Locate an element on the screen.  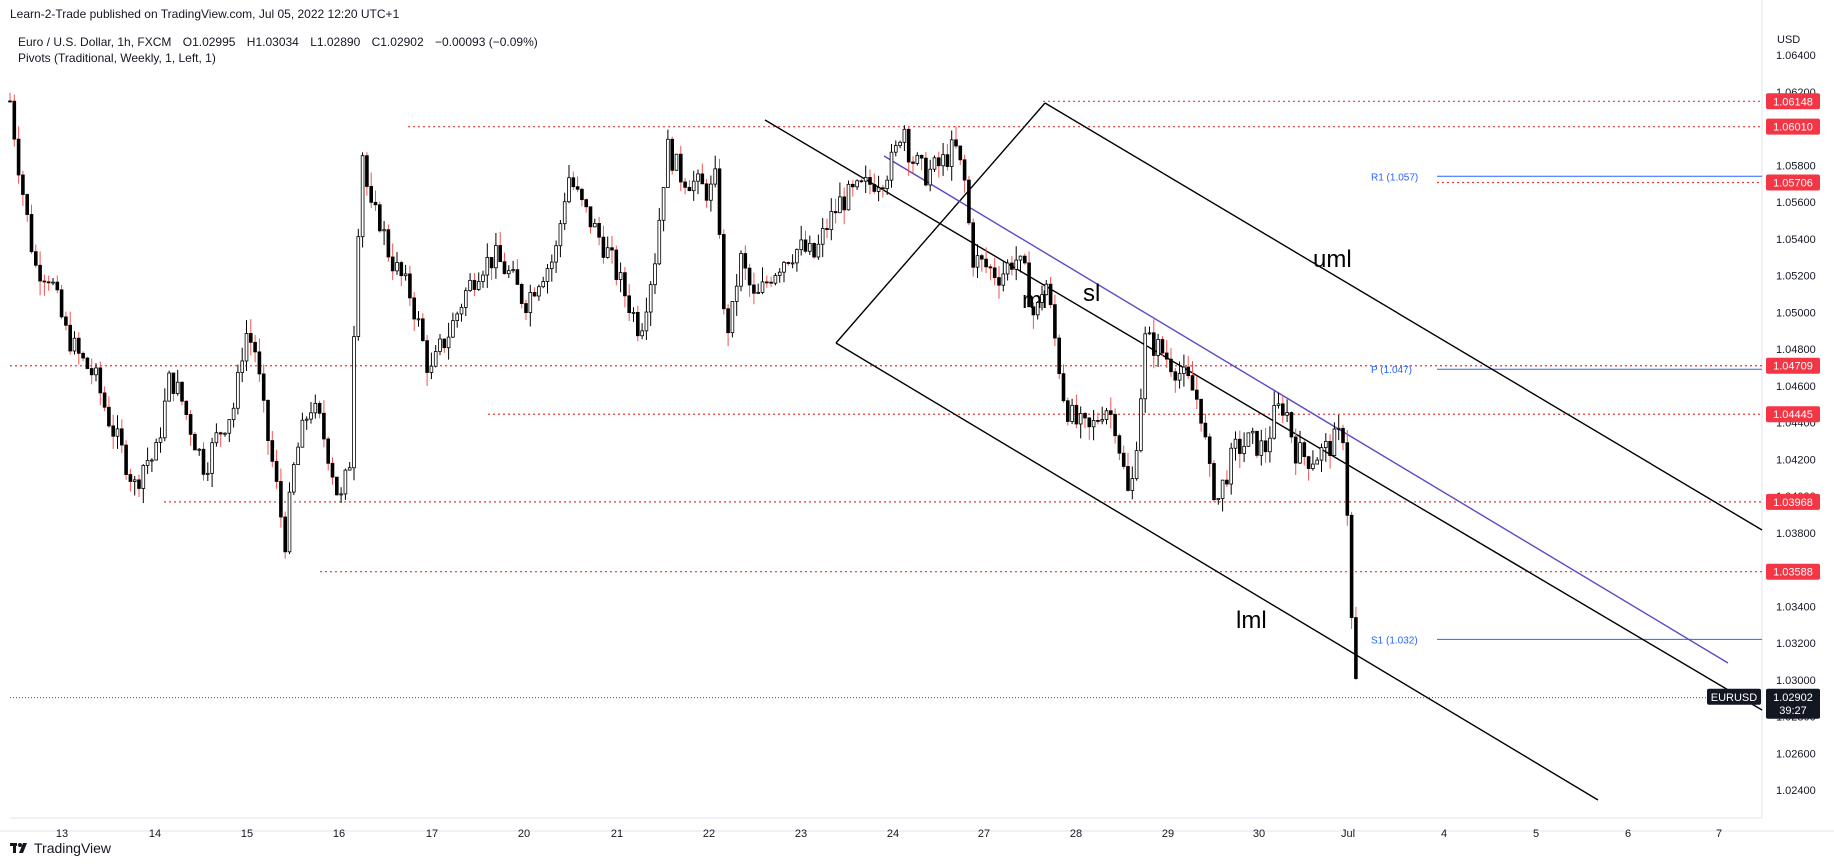
level-price-label: 1.05706 is located at coordinates (1793, 184).